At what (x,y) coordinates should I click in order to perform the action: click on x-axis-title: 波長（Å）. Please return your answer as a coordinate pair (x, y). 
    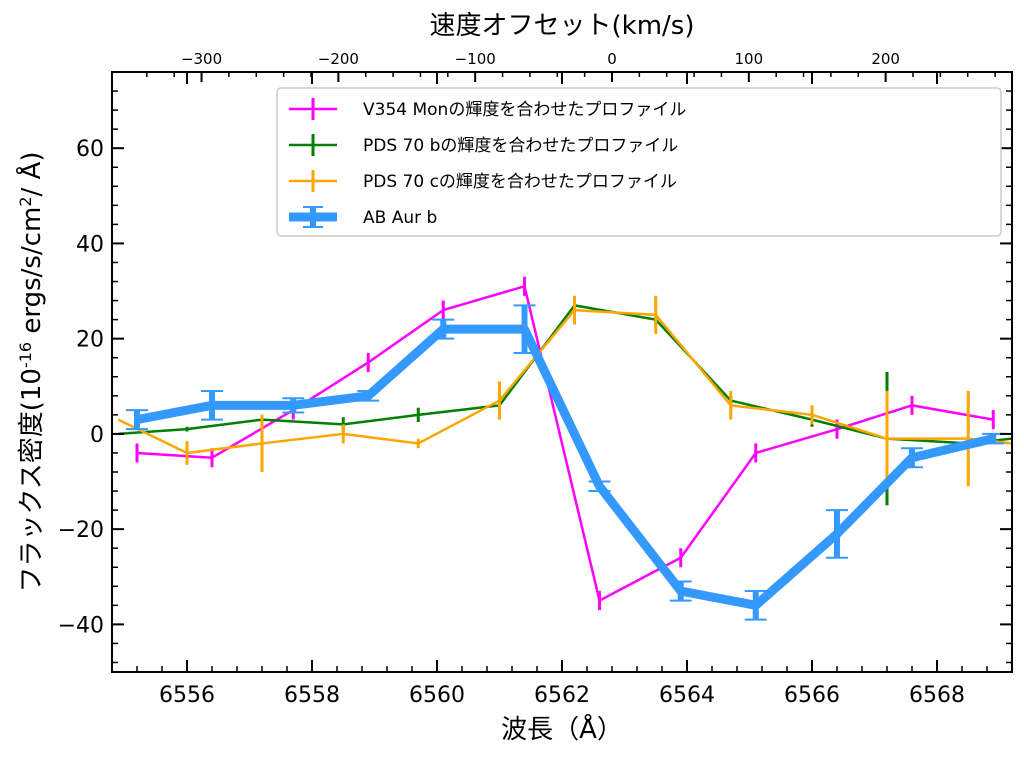
    Looking at the image, I should click on (562, 729).